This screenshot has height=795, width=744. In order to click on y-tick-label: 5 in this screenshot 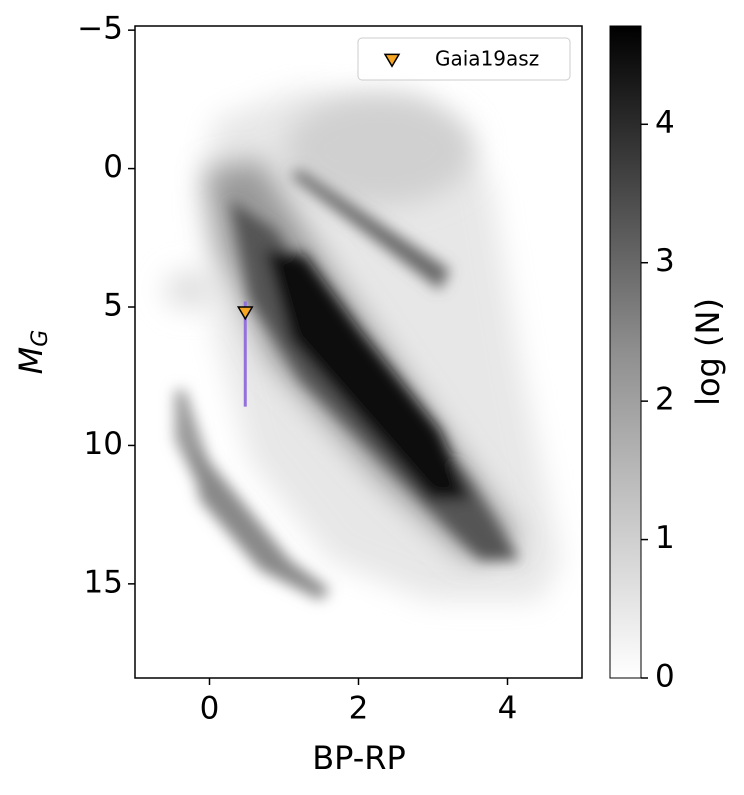, I will do `click(113, 306)`.